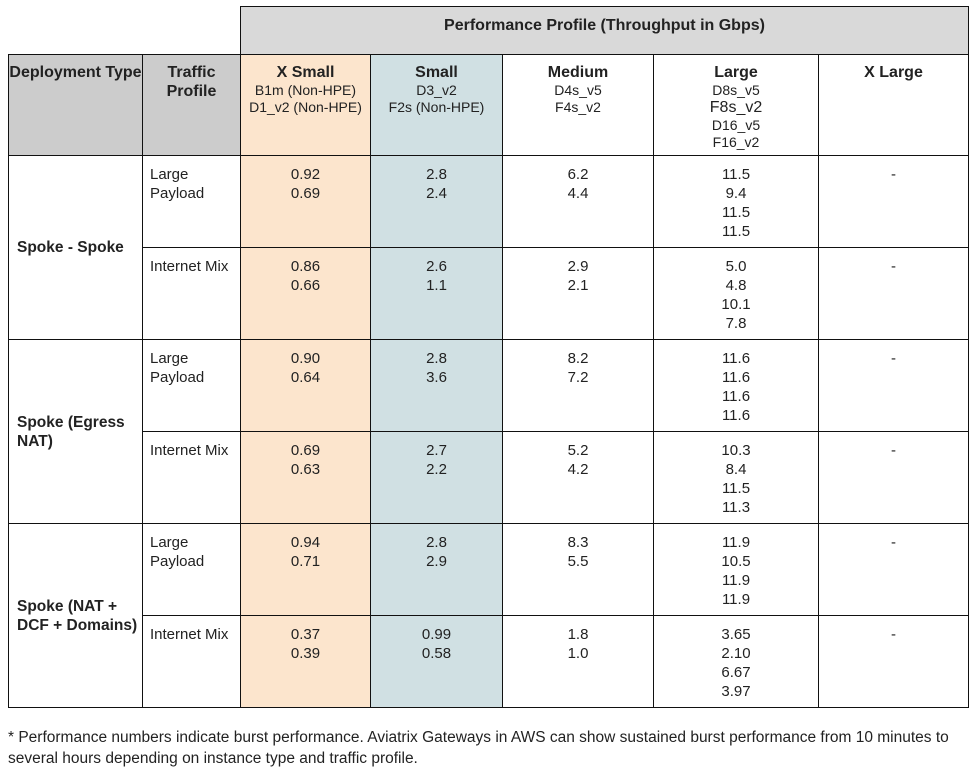 The width and height of the screenshot is (972, 772). What do you see at coordinates (305, 174) in the screenshot?
I see `throughput-value: 0.92` at bounding box center [305, 174].